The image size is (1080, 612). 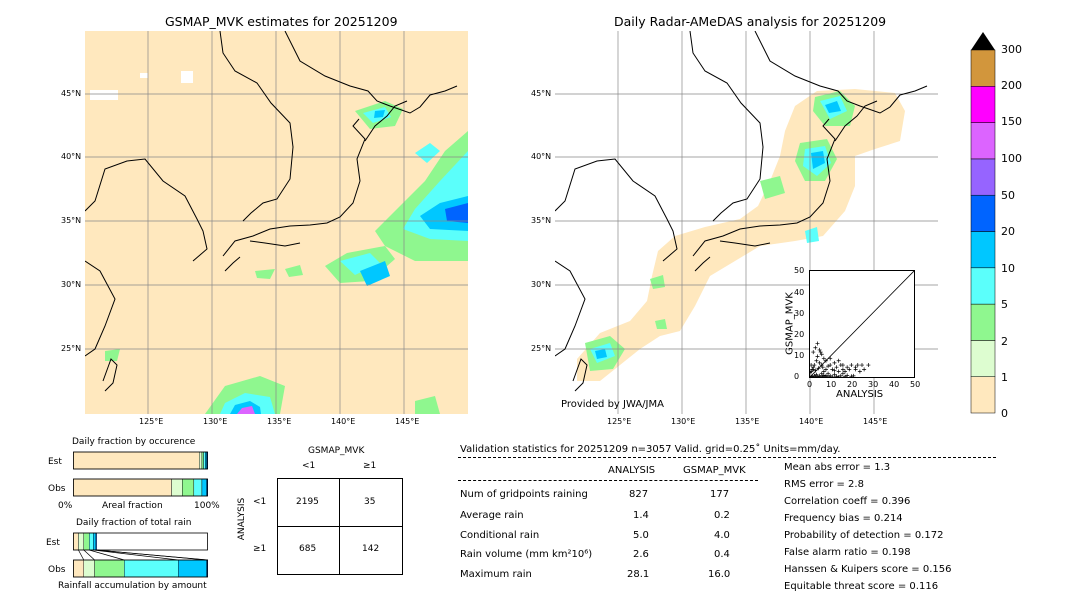 I want to click on validation-row-label: Conditional rain, so click(x=500, y=535).